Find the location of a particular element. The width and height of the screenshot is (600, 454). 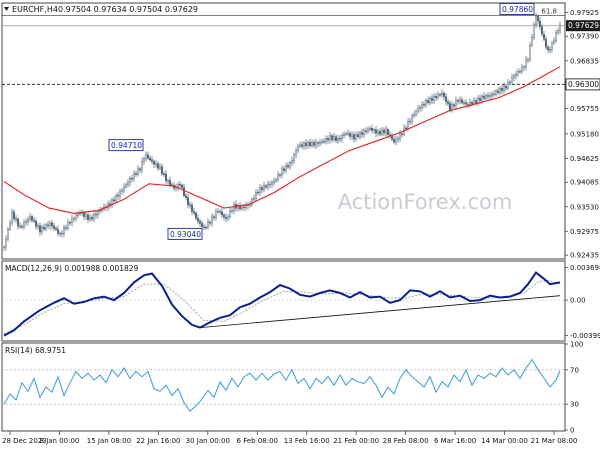

macd-line is located at coordinates (282, 304).